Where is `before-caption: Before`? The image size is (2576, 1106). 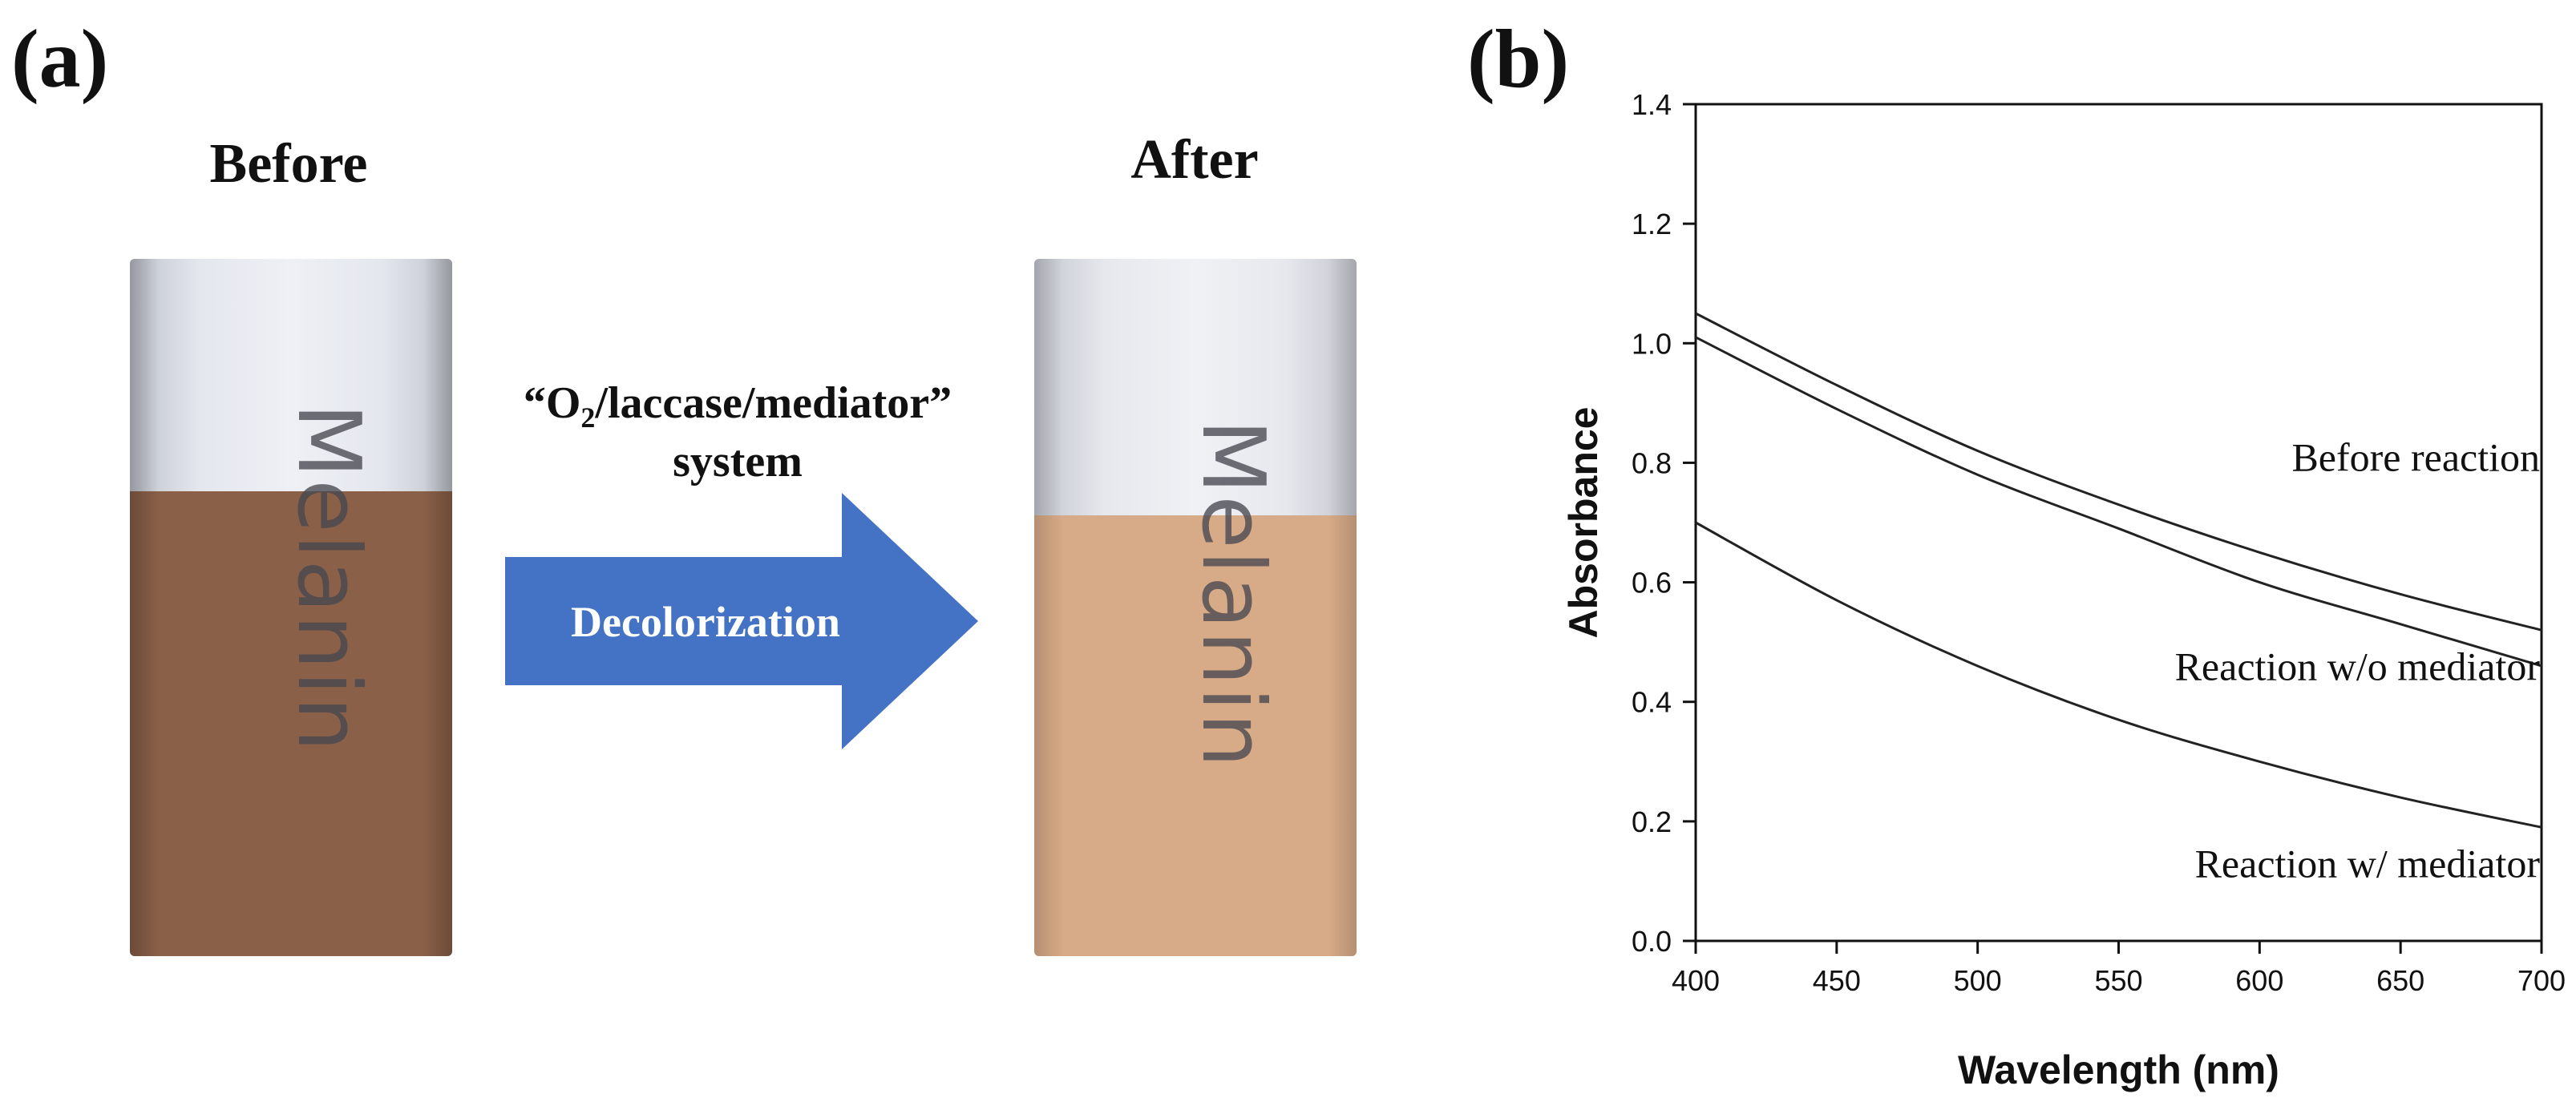
before-caption: Before is located at coordinates (288, 164).